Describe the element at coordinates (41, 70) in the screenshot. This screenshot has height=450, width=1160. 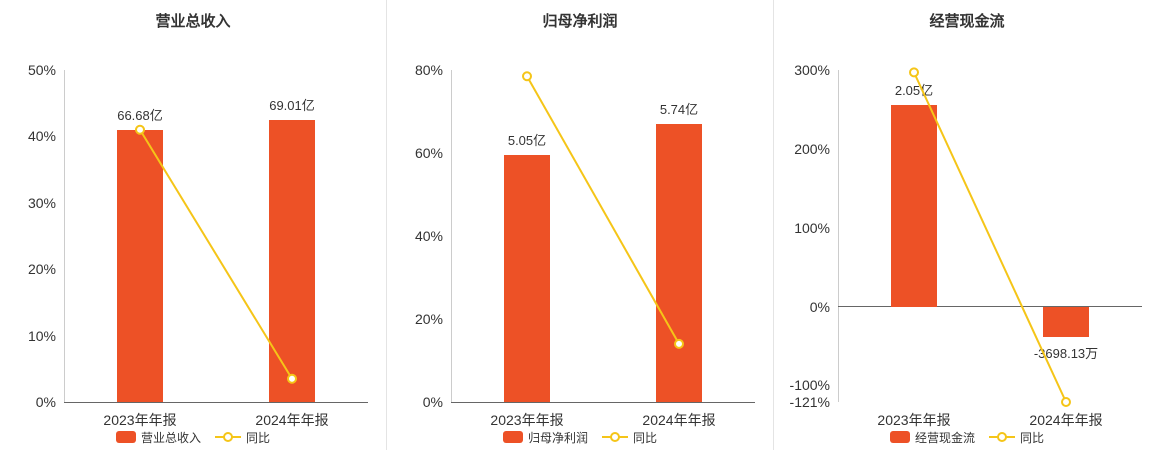
I see `y-tick-label: 50%` at that location.